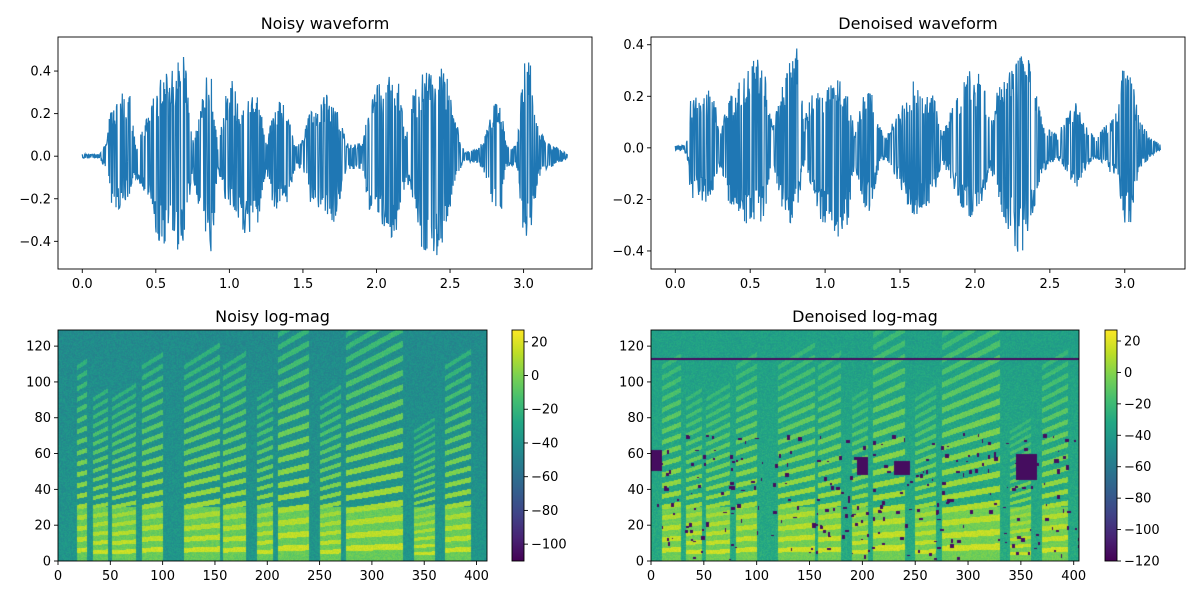 This screenshot has height=600, width=1200. What do you see at coordinates (865, 316) in the screenshot?
I see `chart-title: Denoised log-mag` at bounding box center [865, 316].